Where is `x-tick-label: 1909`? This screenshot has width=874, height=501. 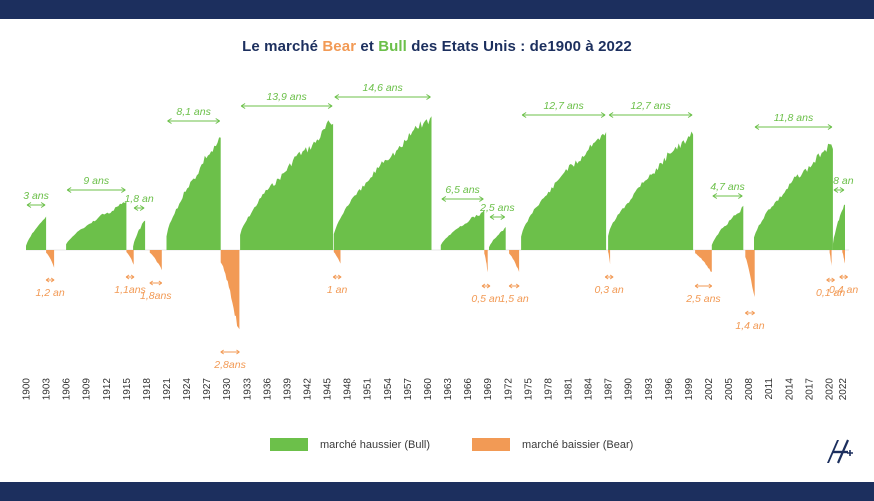 x-tick-label: 1909 is located at coordinates (87, 389).